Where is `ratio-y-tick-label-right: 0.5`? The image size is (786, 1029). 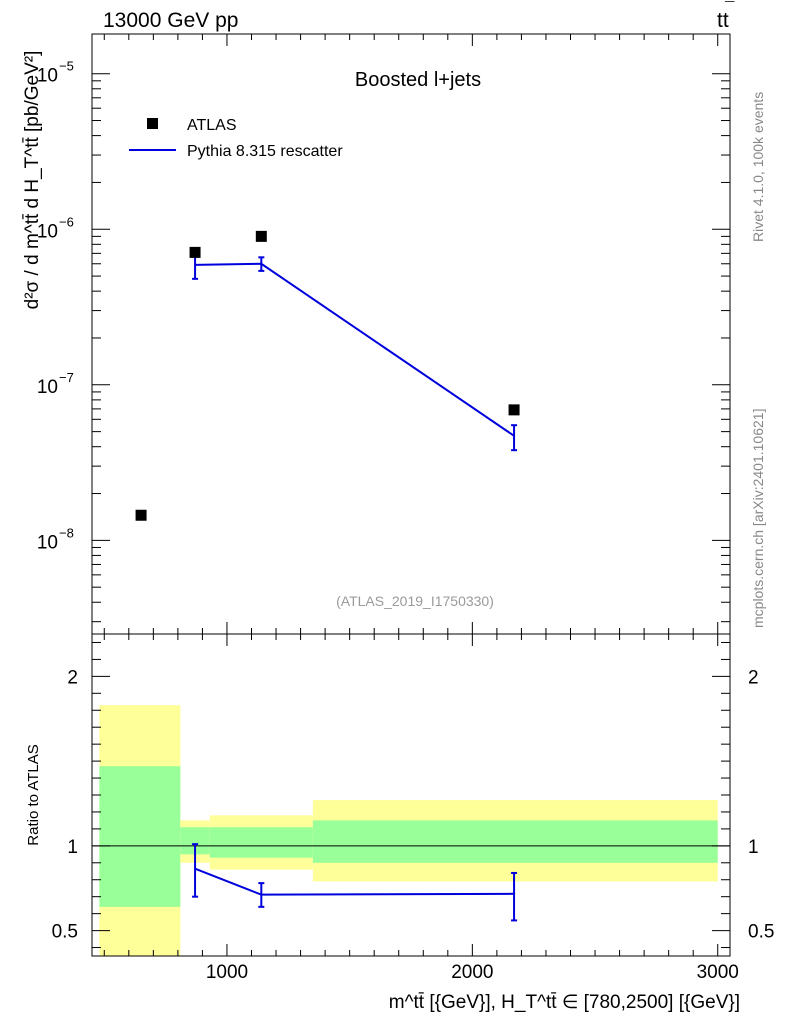 ratio-y-tick-label-right: 0.5 is located at coordinates (761, 932).